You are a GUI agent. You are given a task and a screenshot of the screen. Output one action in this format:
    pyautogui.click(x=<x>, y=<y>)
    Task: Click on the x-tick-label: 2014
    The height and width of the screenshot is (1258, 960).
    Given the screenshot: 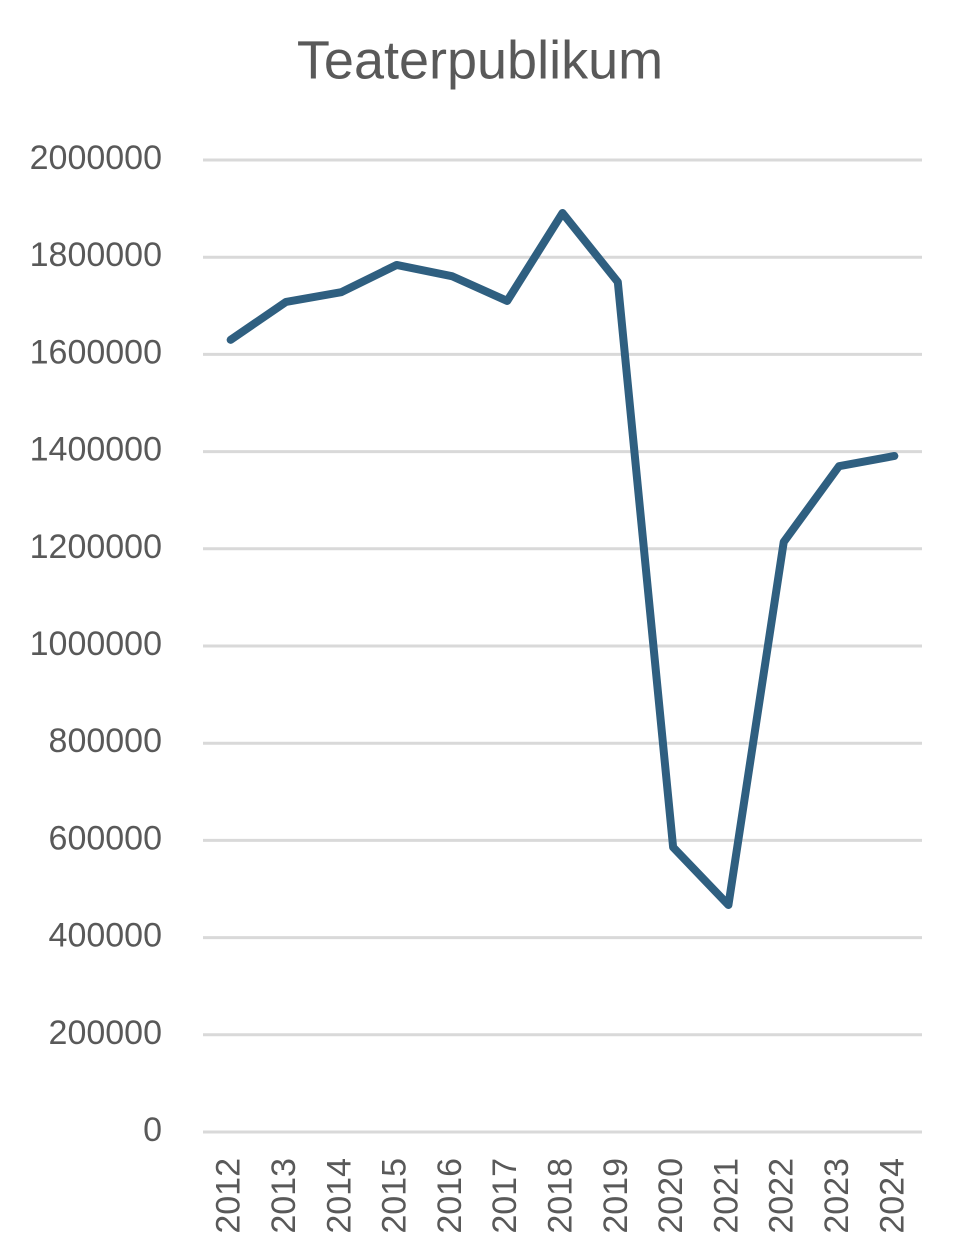 What is the action you would take?
    pyautogui.click(x=339, y=1196)
    